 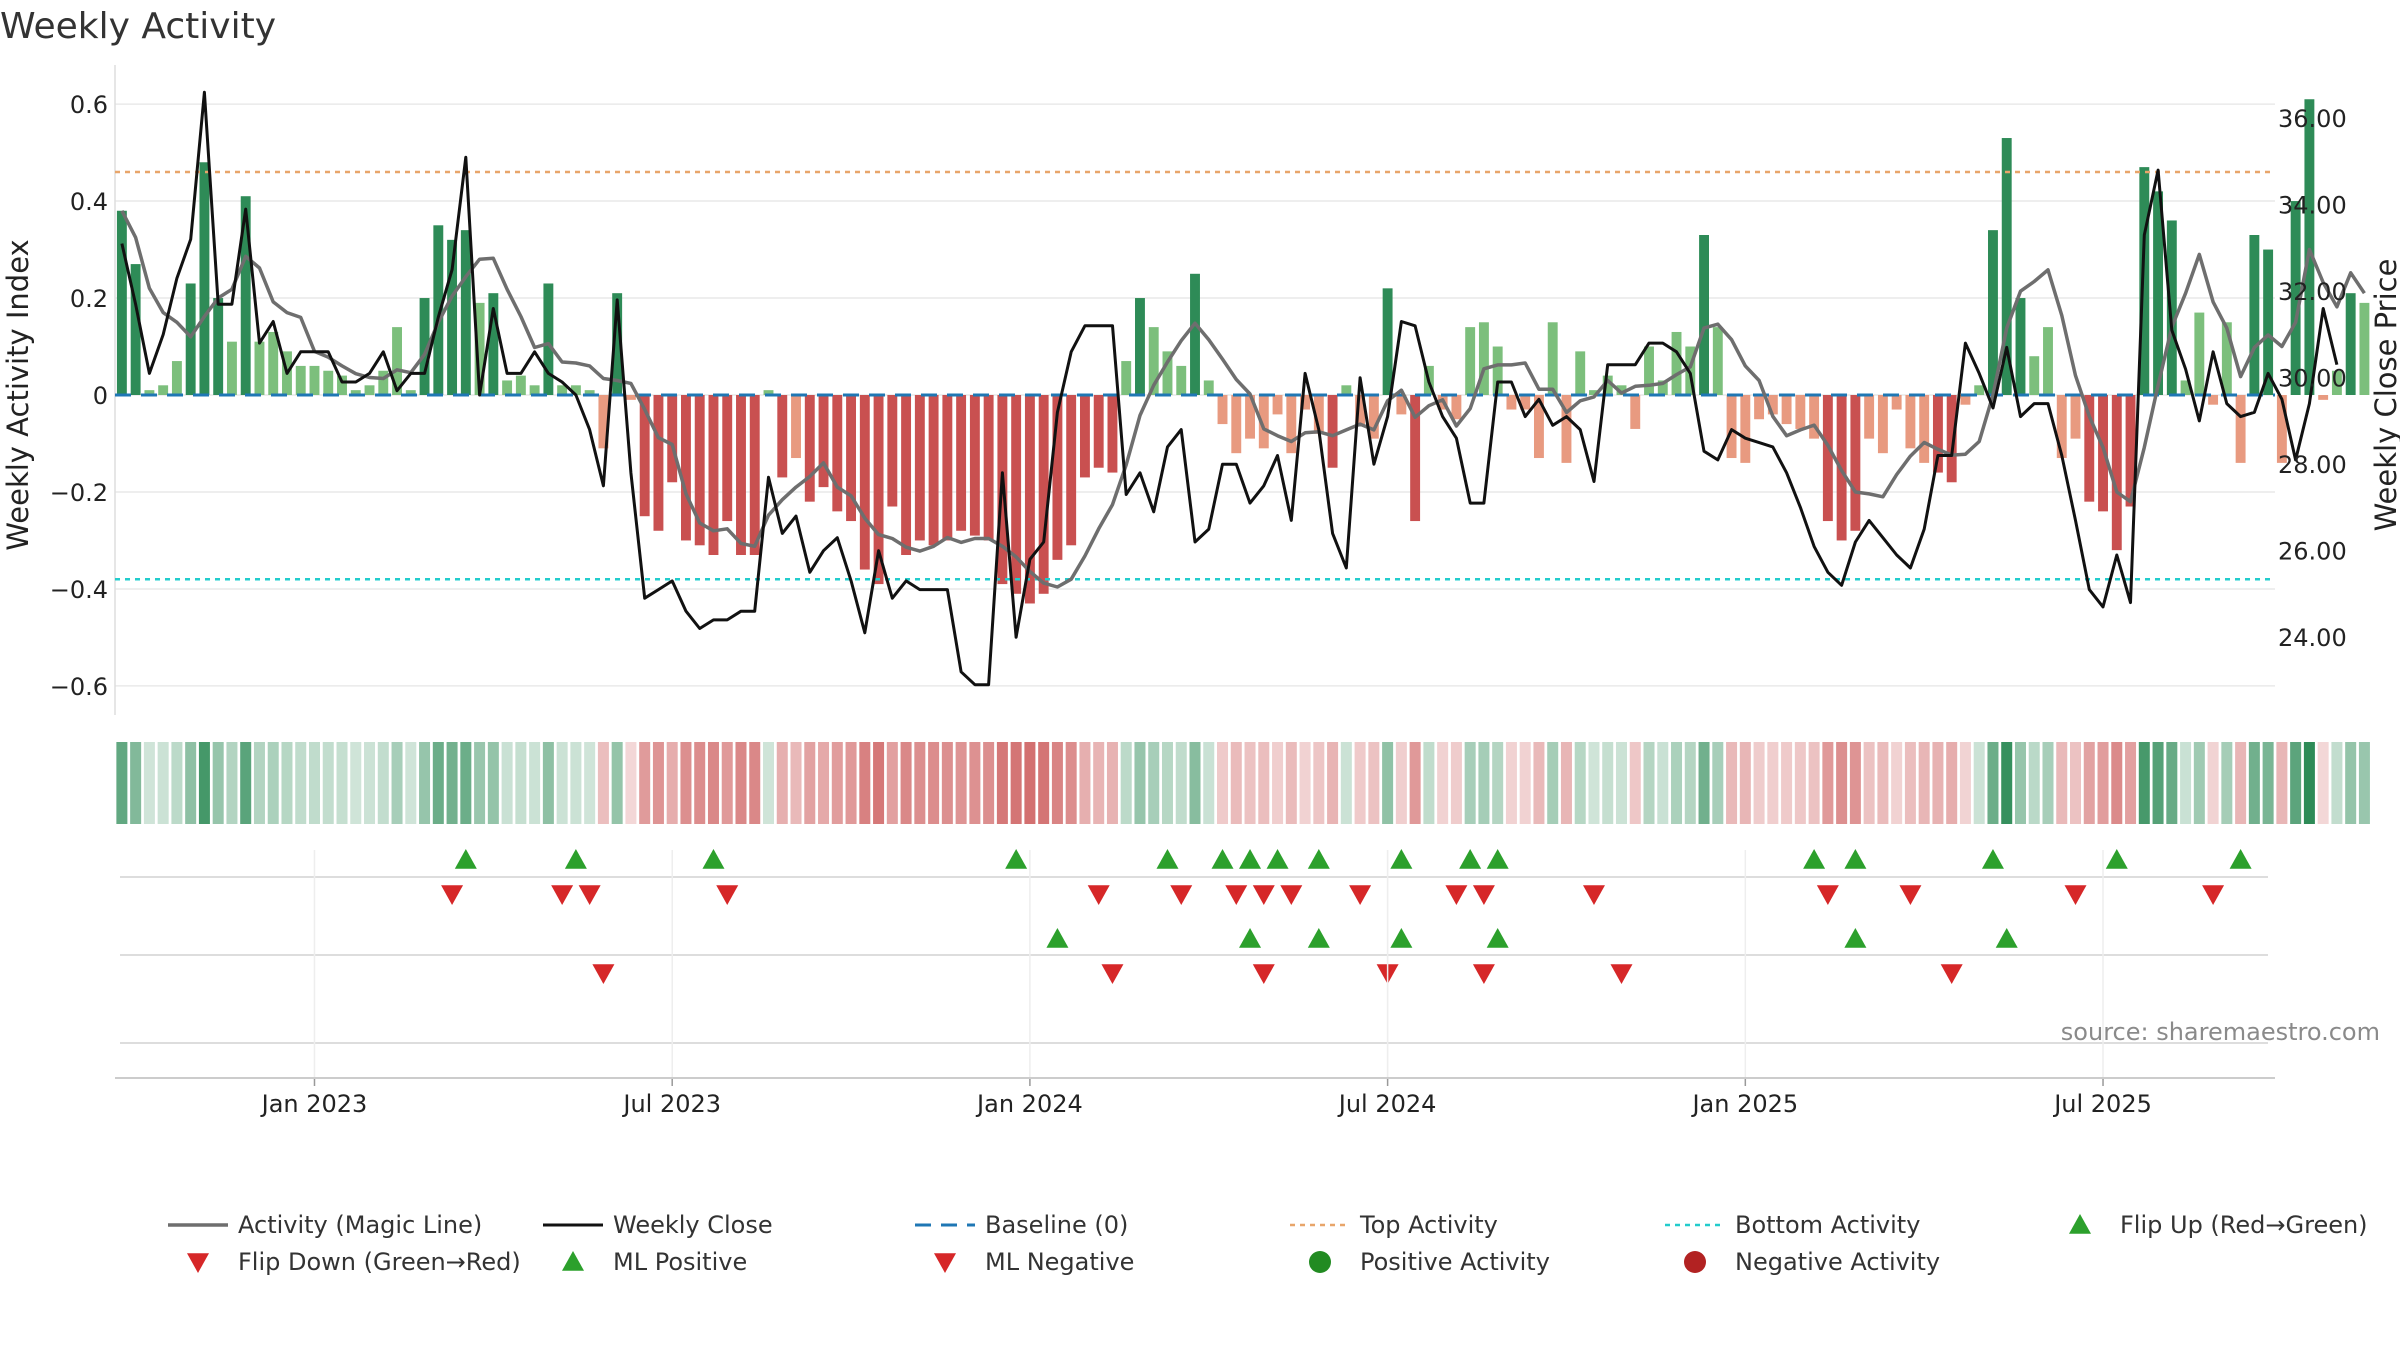 I want to click on x-tick-label: Jul 2024, so click(x=1387, y=1104).